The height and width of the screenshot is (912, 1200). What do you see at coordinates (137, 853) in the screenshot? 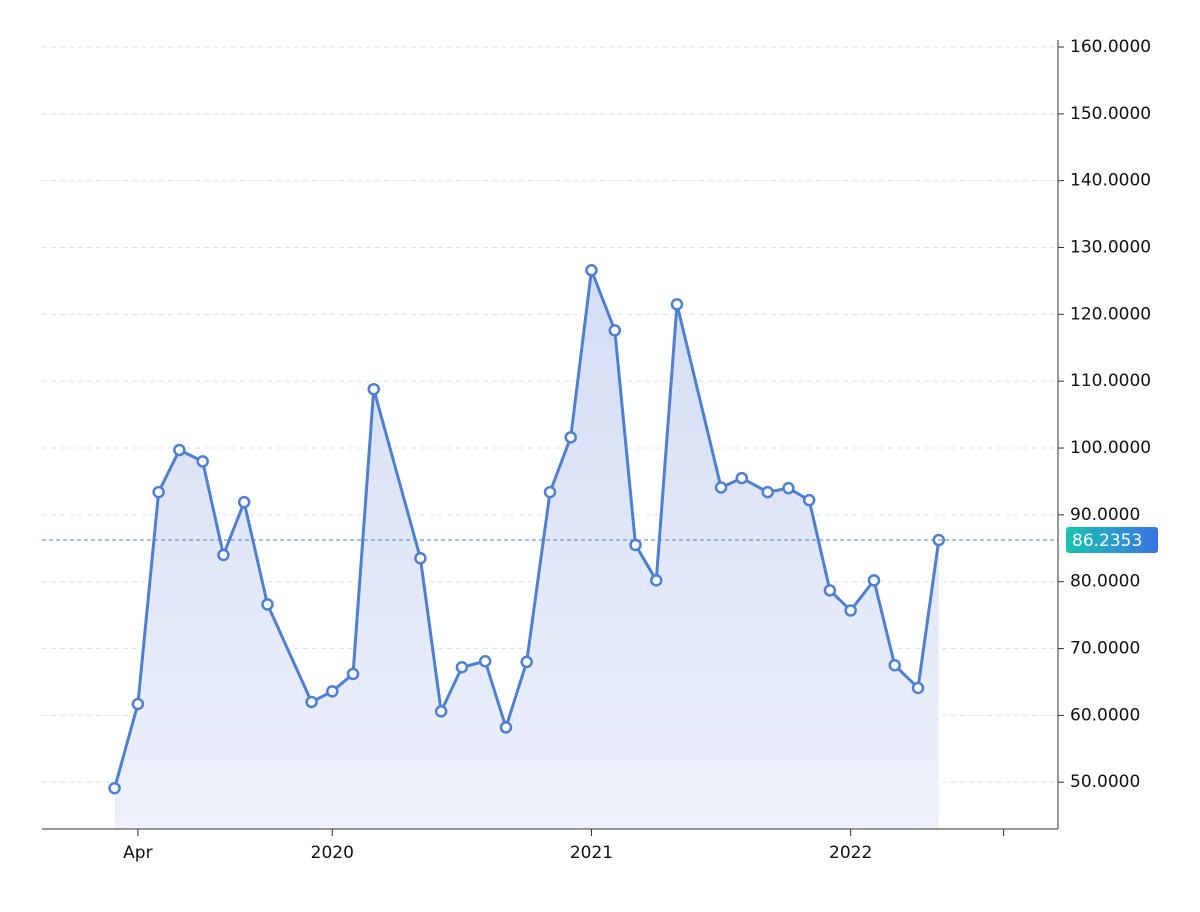
I see `x-tick-label: Apr` at bounding box center [137, 853].